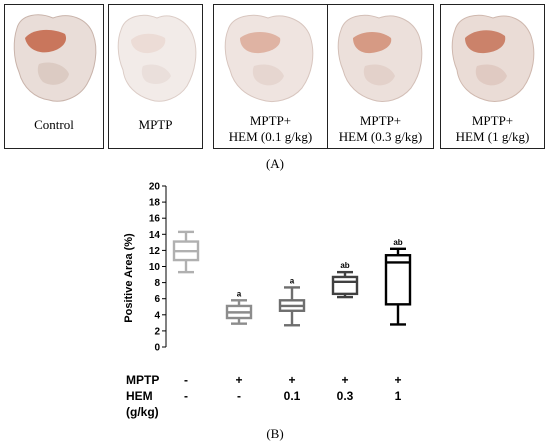 The width and height of the screenshot is (550, 445). I want to click on hem-value: 1, so click(398, 396).